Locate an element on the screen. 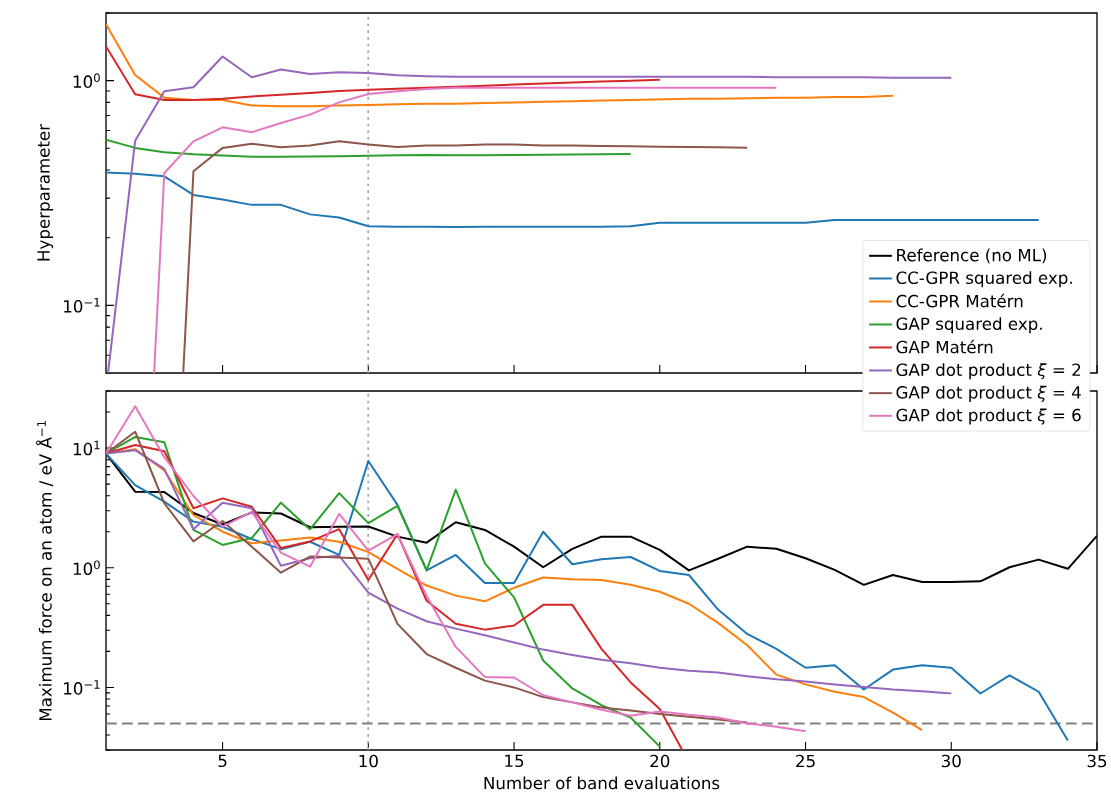 Image resolution: width=1111 pixels, height=807 pixels. legend-label: CC-GPR squared exp. is located at coordinates (984, 279).